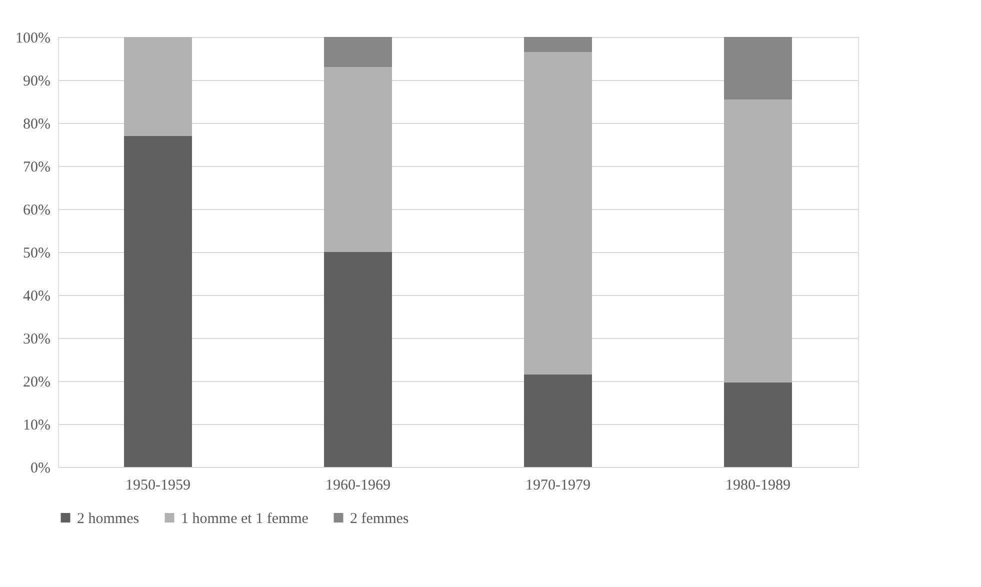 The width and height of the screenshot is (981, 587). Describe the element at coordinates (158, 486) in the screenshot. I see `x-tick-label: 1950-1959` at that location.